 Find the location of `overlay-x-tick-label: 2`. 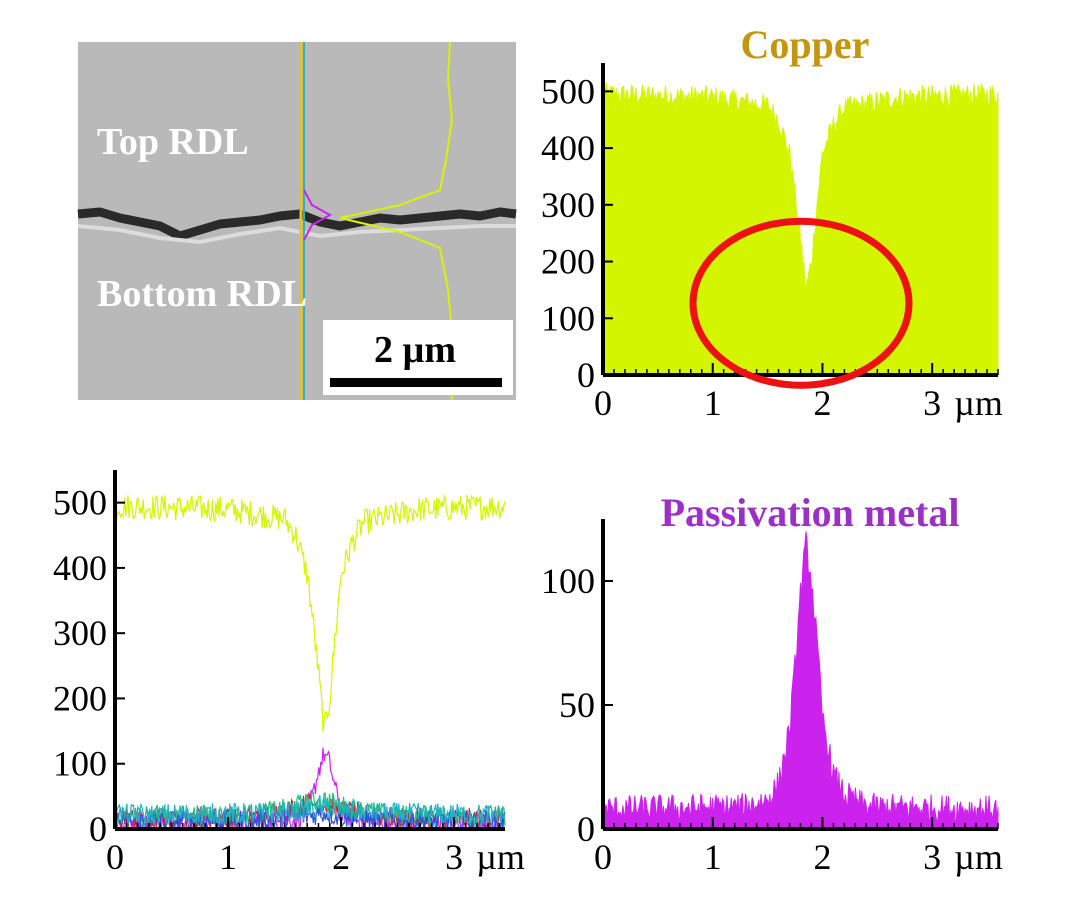

overlay-x-tick-label: 2 is located at coordinates (341, 857).